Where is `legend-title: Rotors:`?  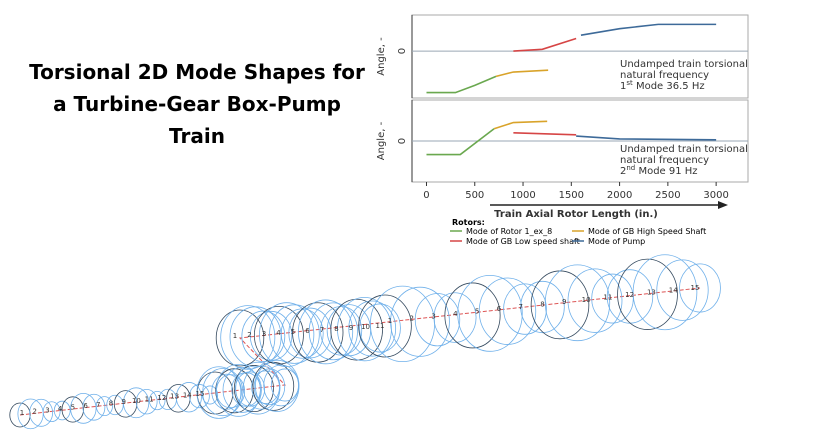 legend-title: Rotors: is located at coordinates (468, 222).